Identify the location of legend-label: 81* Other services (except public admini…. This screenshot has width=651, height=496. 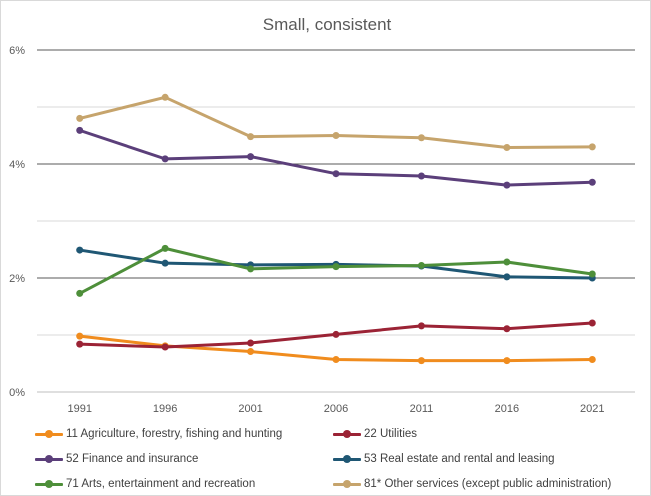
(488, 484).